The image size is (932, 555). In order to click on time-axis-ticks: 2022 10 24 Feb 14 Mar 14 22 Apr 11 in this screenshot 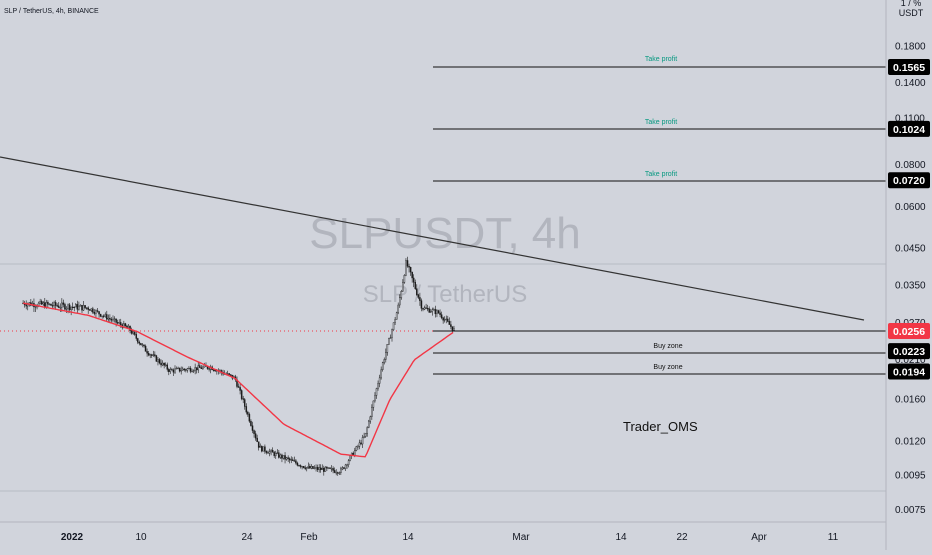, I will do `click(450, 537)`.